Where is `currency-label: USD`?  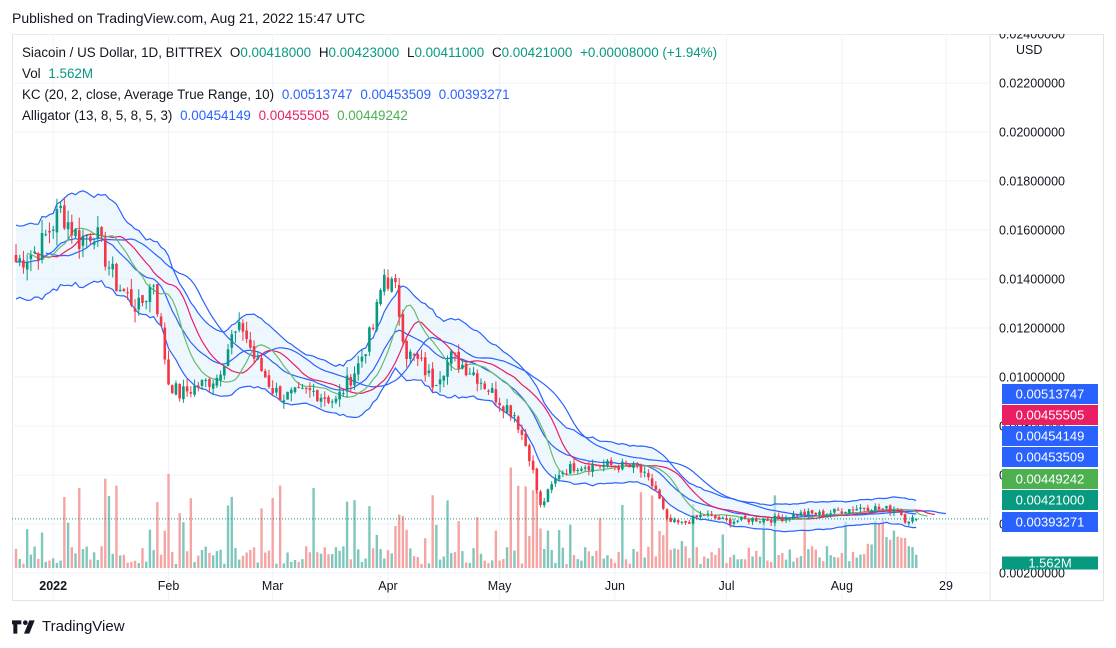
currency-label: USD is located at coordinates (1029, 50).